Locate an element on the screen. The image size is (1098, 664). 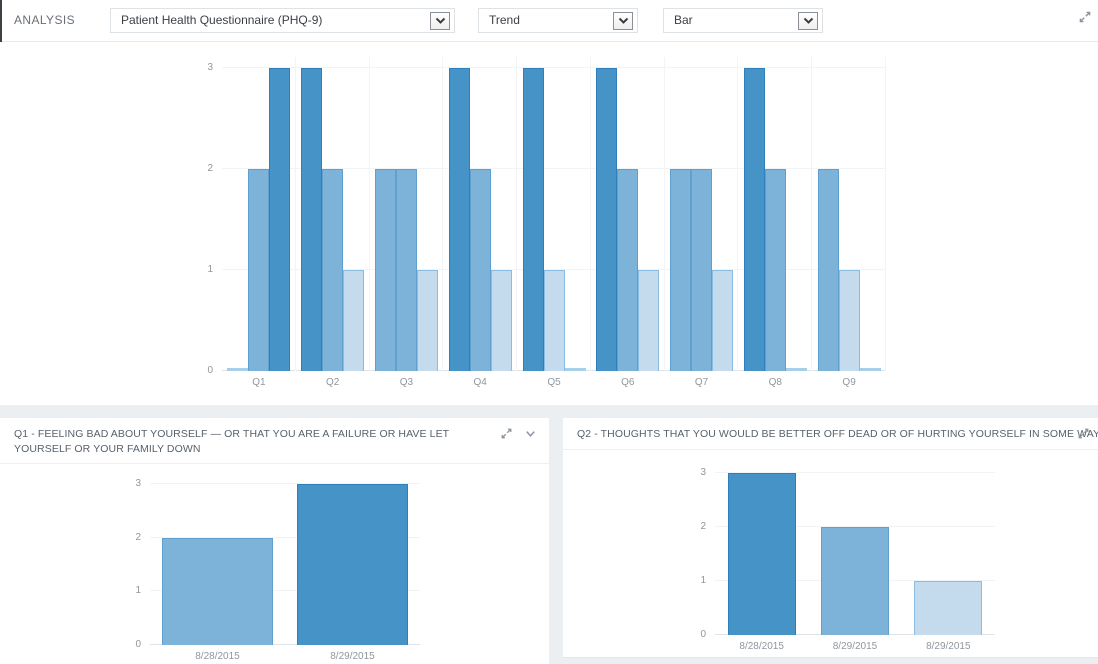
q2-bar-chart: 0 1 2 3 8/28/2015 8/29/2015 8/29/2015 is located at coordinates (847, 559).